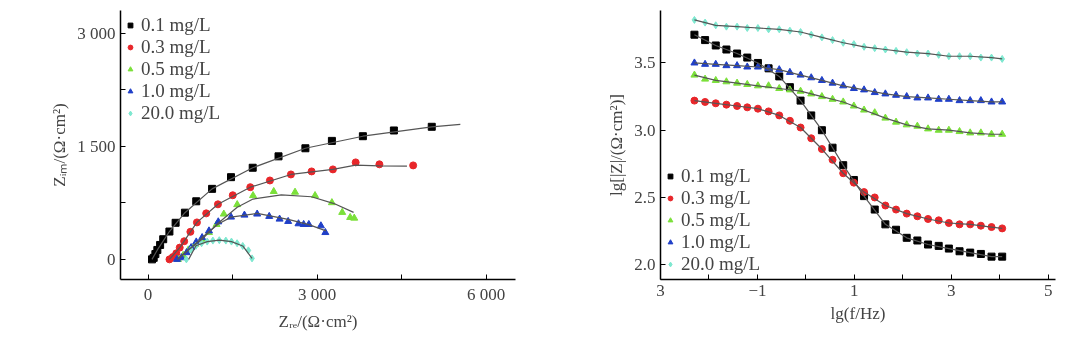 Image resolution: width=1080 pixels, height=349 pixels. Describe the element at coordinates (60, 145) in the screenshot. I see `y-axis-title: Zᵢₘ/(Ω·cm²)` at that location.